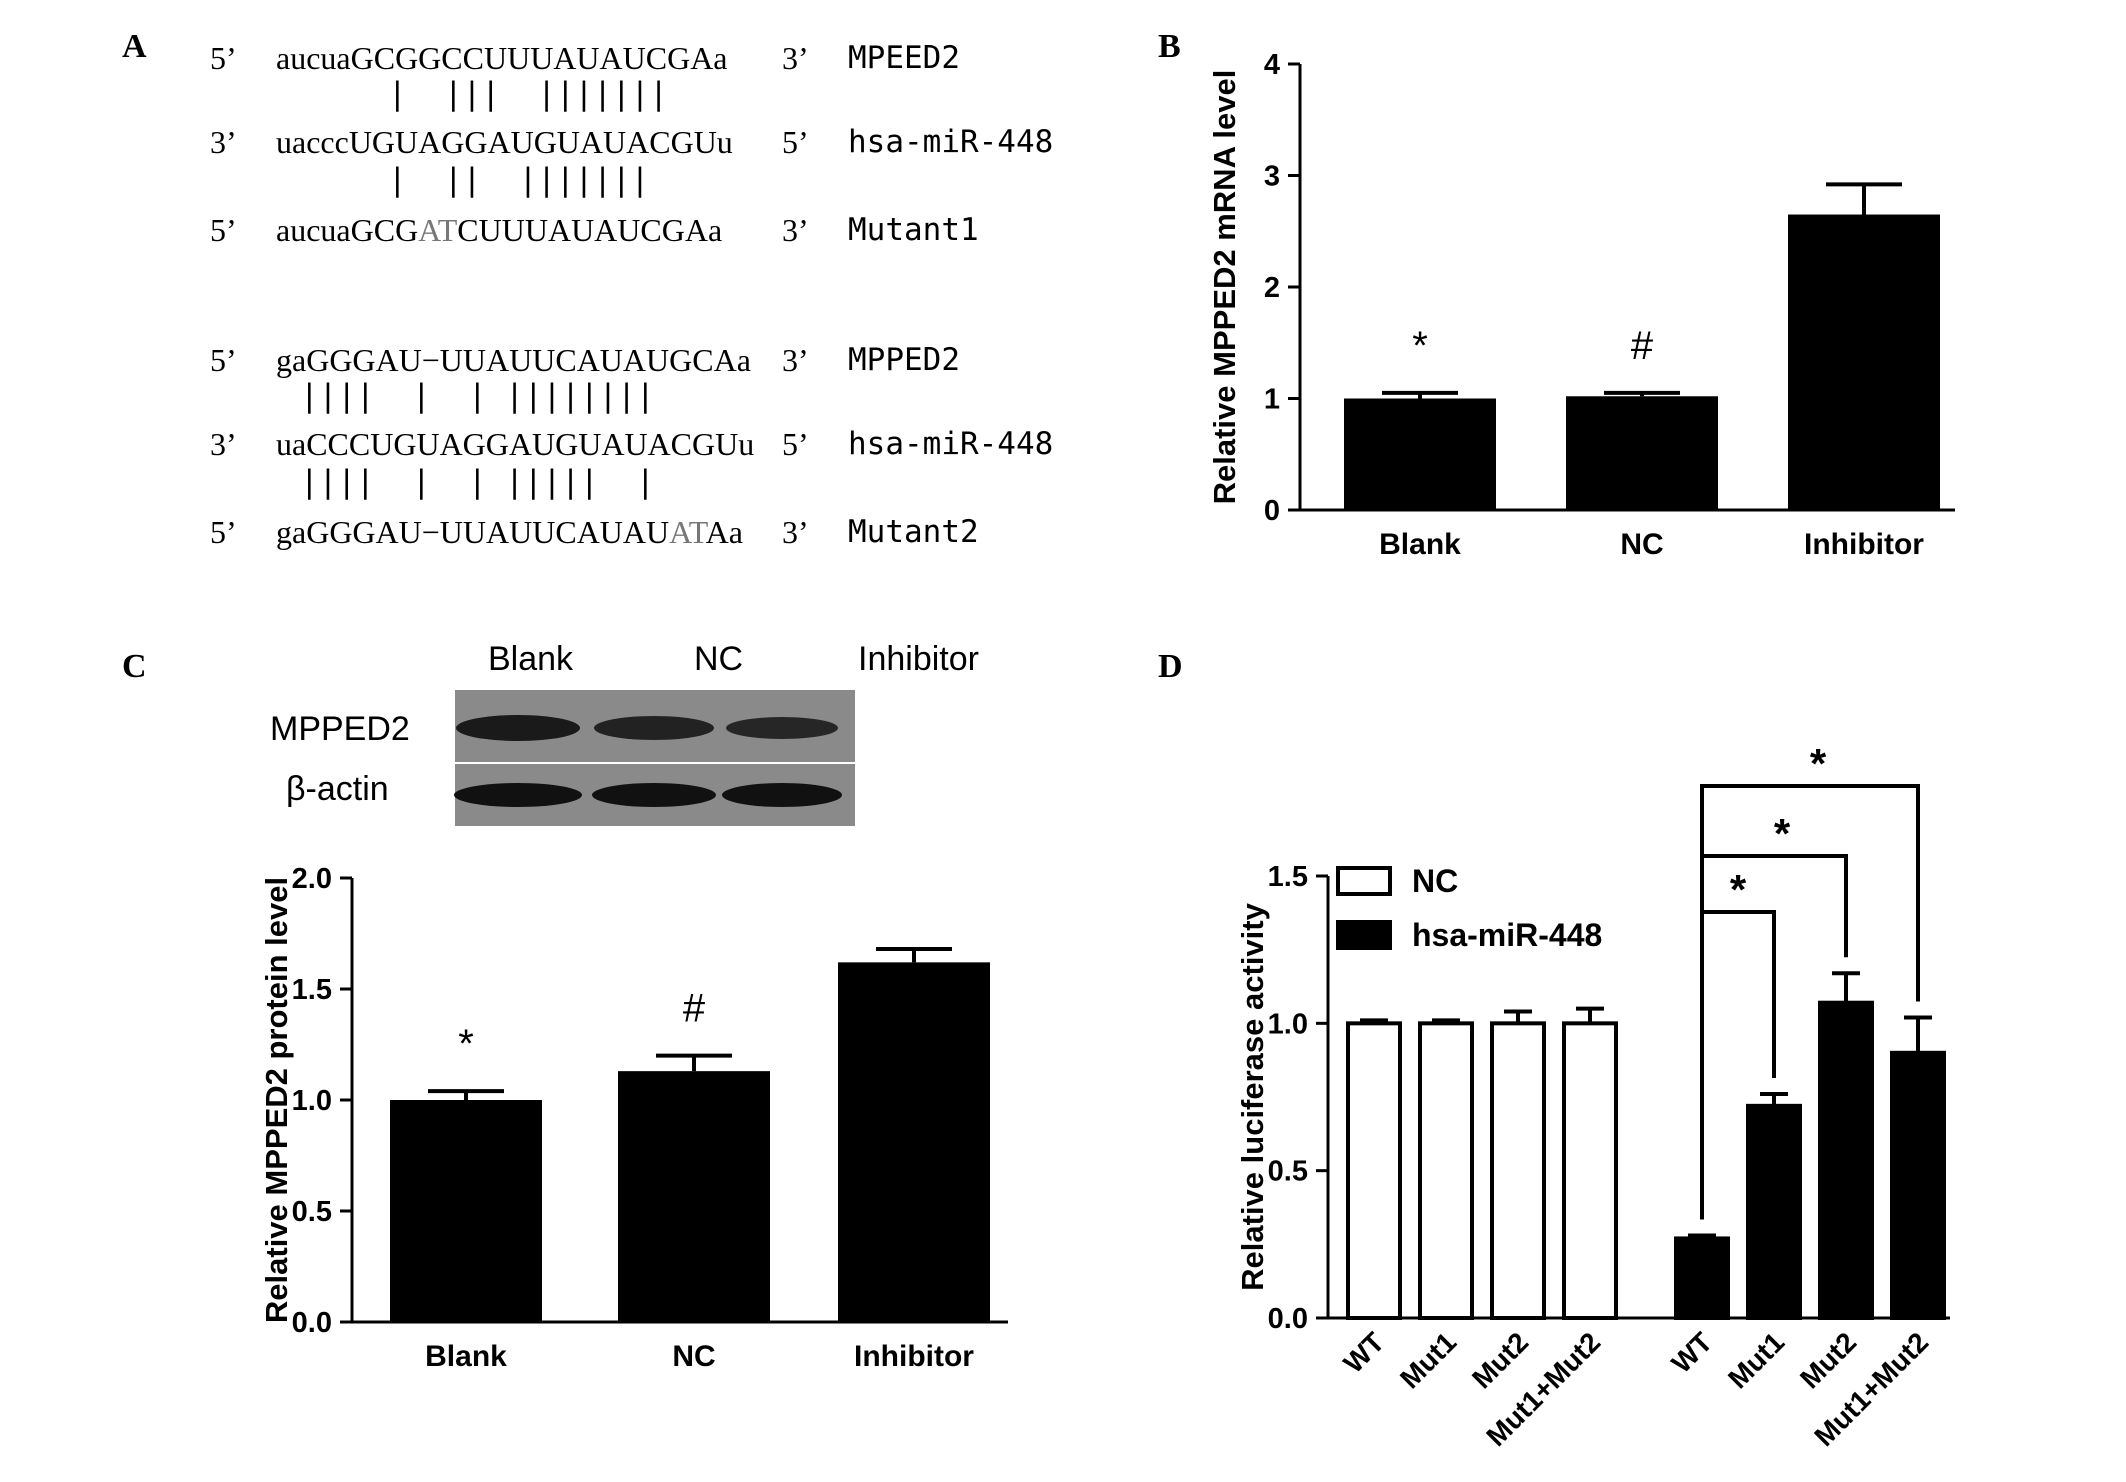 The image size is (2126, 1482). I want to click on western-blot: Blank NC Inhibitor MPPED2 β-actin, so click(640, 745).